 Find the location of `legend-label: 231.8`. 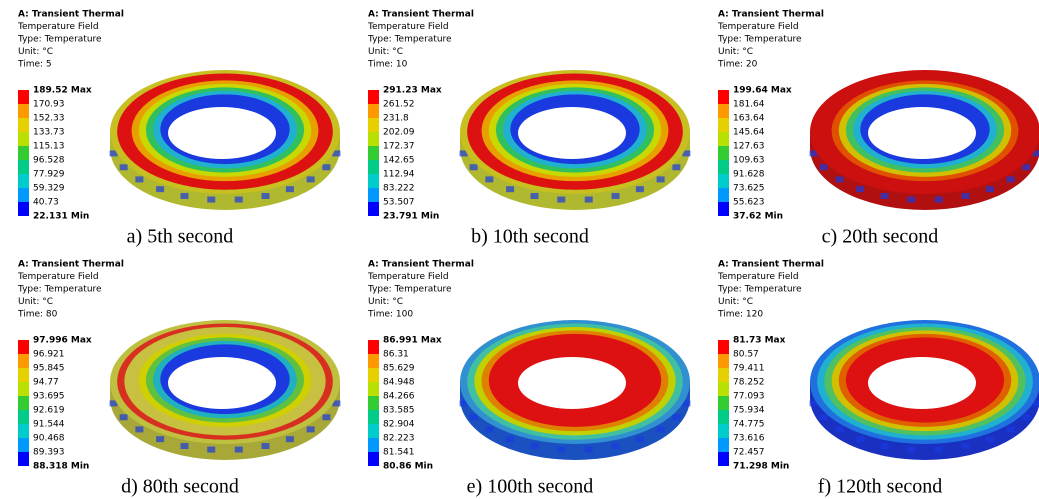

legend-label: 231.8 is located at coordinates (396, 119).